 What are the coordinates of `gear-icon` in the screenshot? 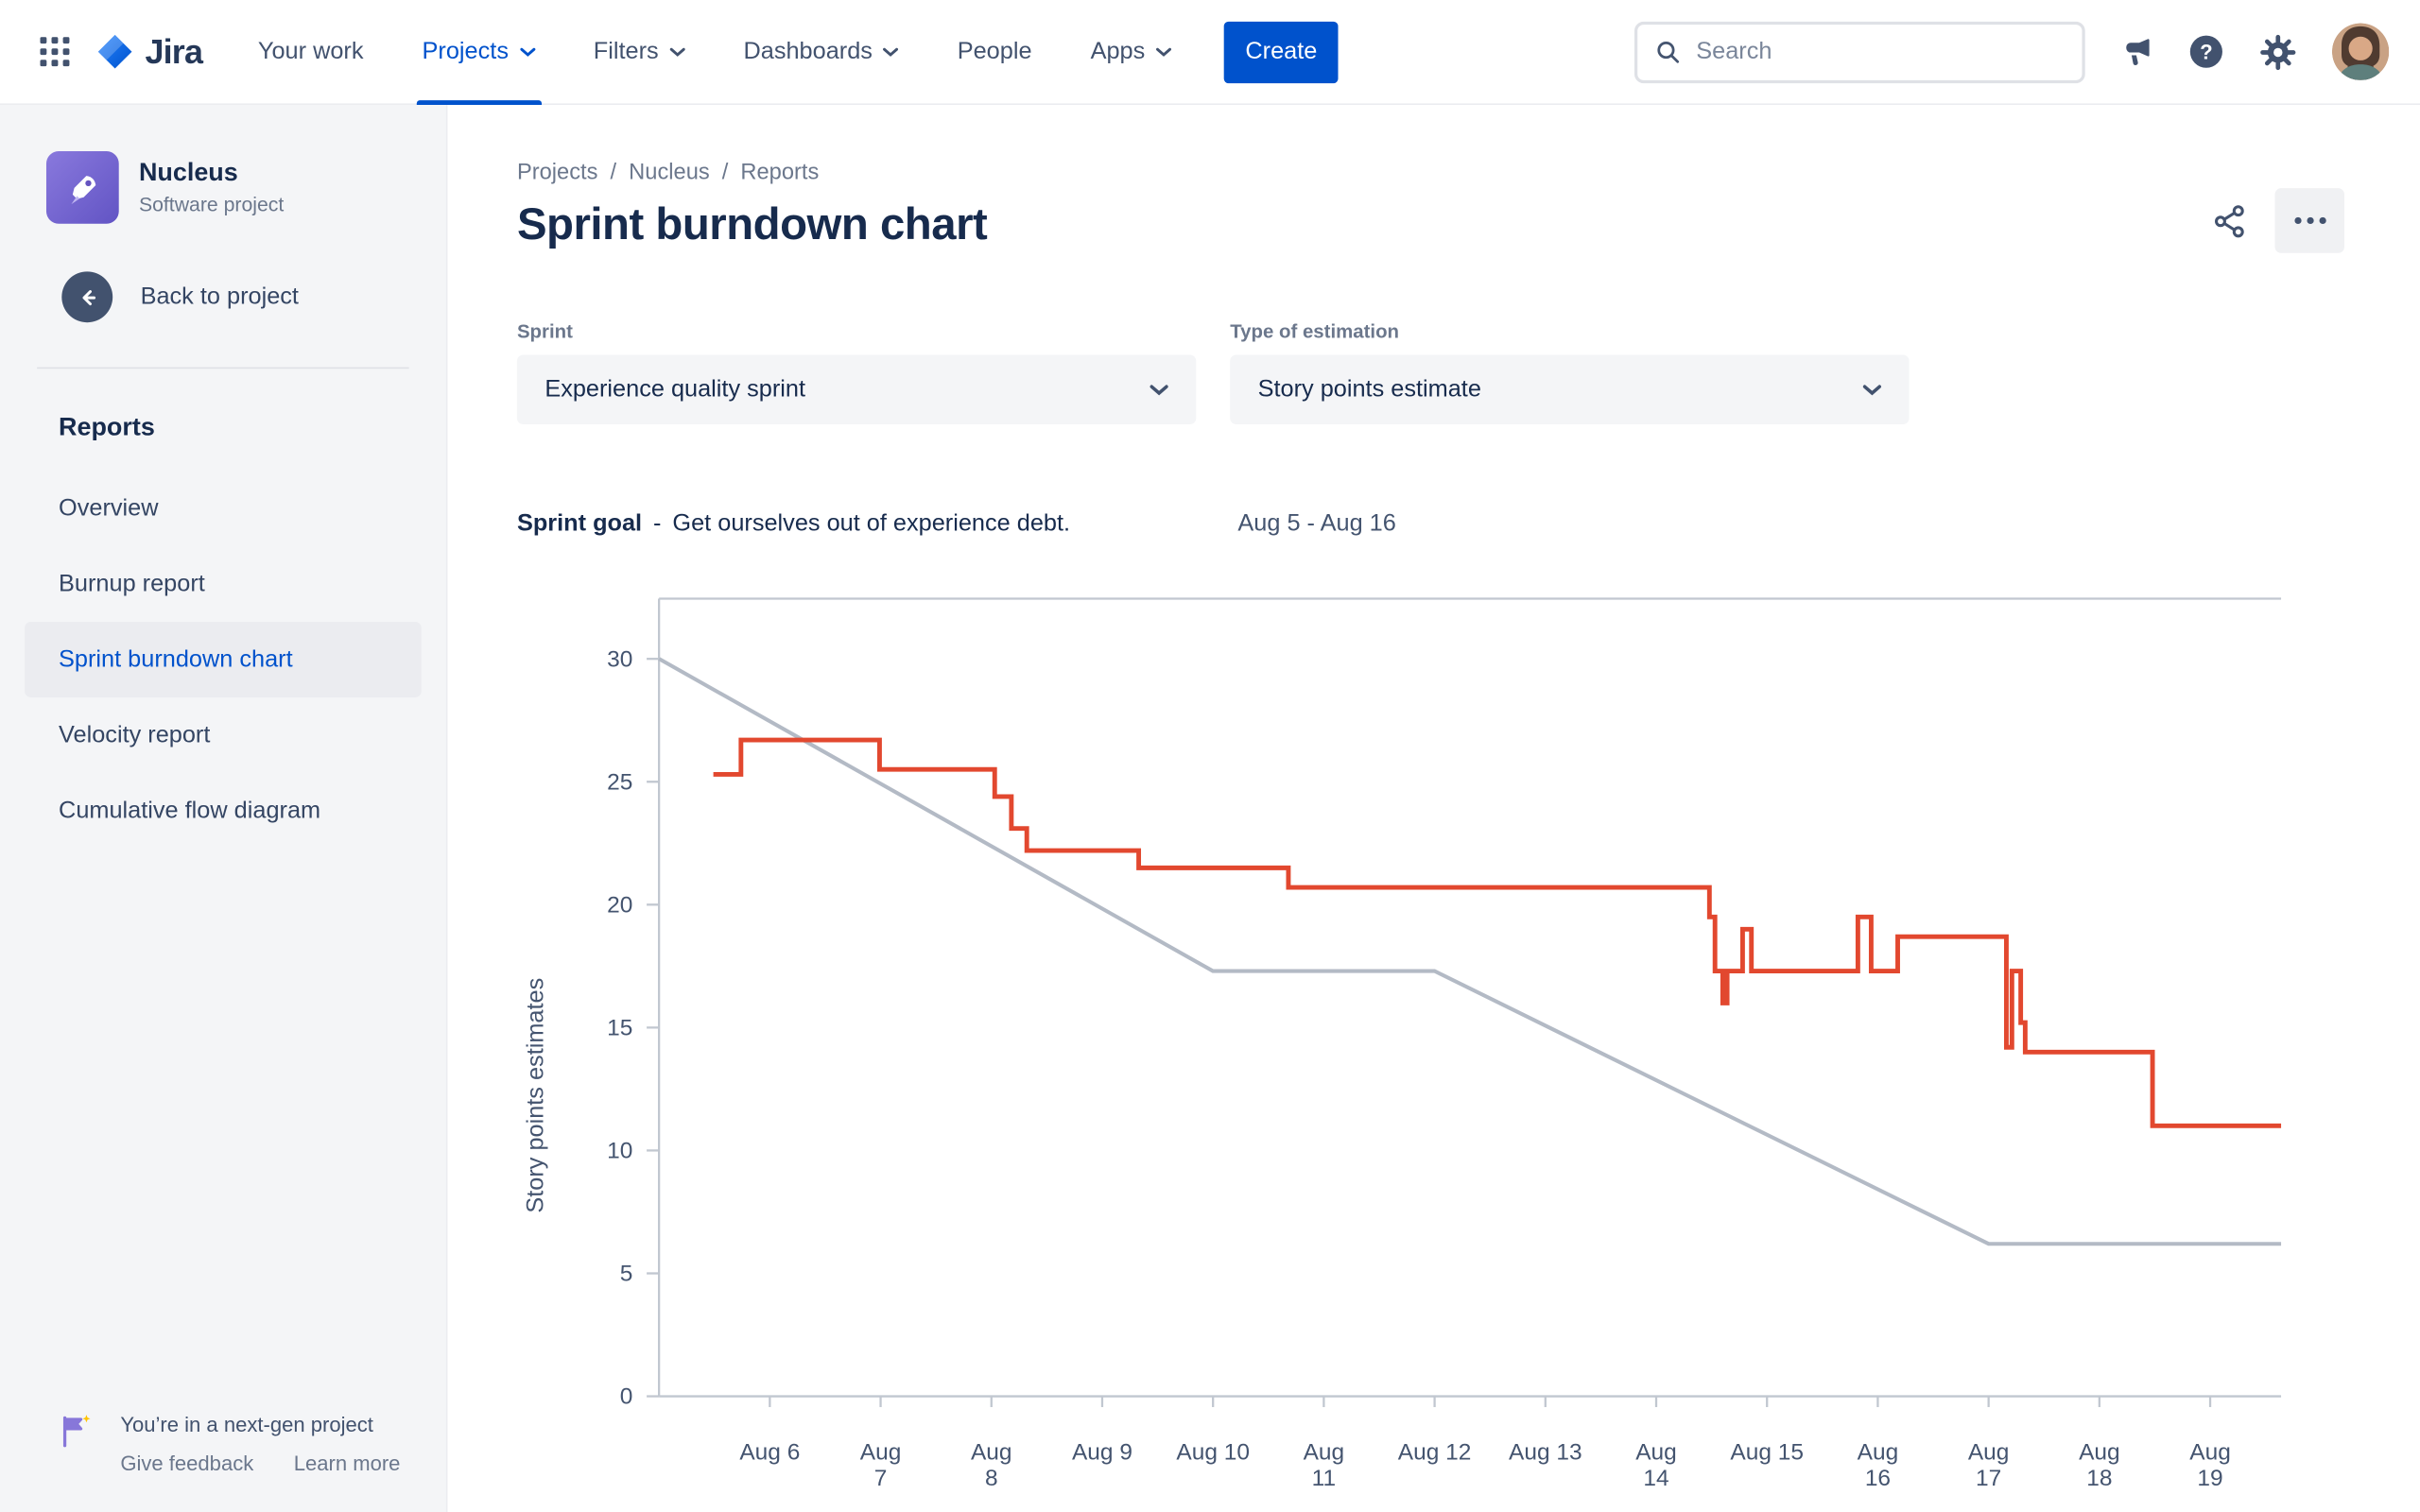 It's located at (2278, 52).